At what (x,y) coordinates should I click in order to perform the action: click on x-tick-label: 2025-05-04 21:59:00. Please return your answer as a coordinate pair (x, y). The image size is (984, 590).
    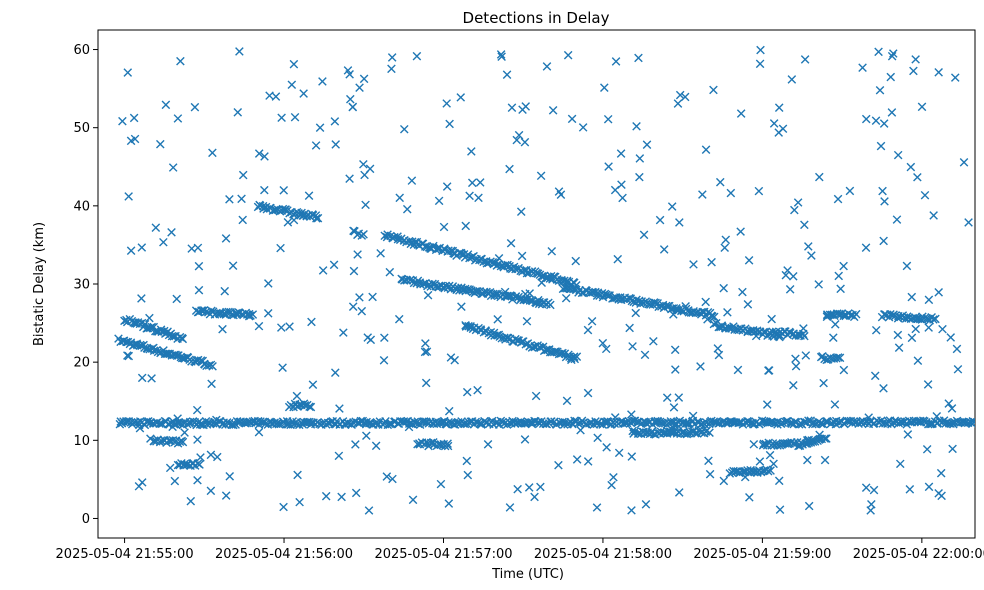
    Looking at the image, I should click on (762, 554).